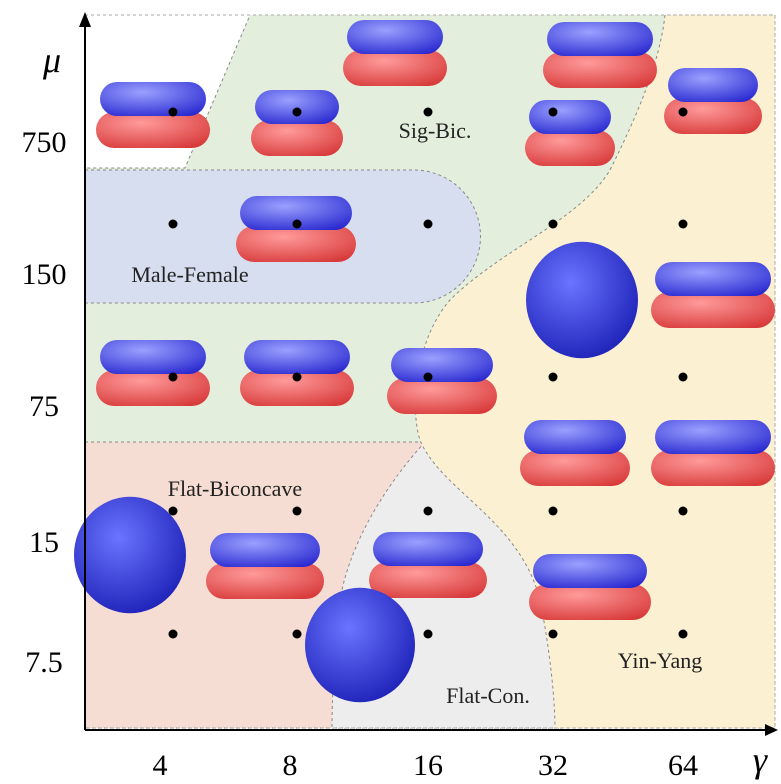 The height and width of the screenshot is (784, 781). Describe the element at coordinates (435, 130) in the screenshot. I see `region-label: Sig-Bic.` at that location.